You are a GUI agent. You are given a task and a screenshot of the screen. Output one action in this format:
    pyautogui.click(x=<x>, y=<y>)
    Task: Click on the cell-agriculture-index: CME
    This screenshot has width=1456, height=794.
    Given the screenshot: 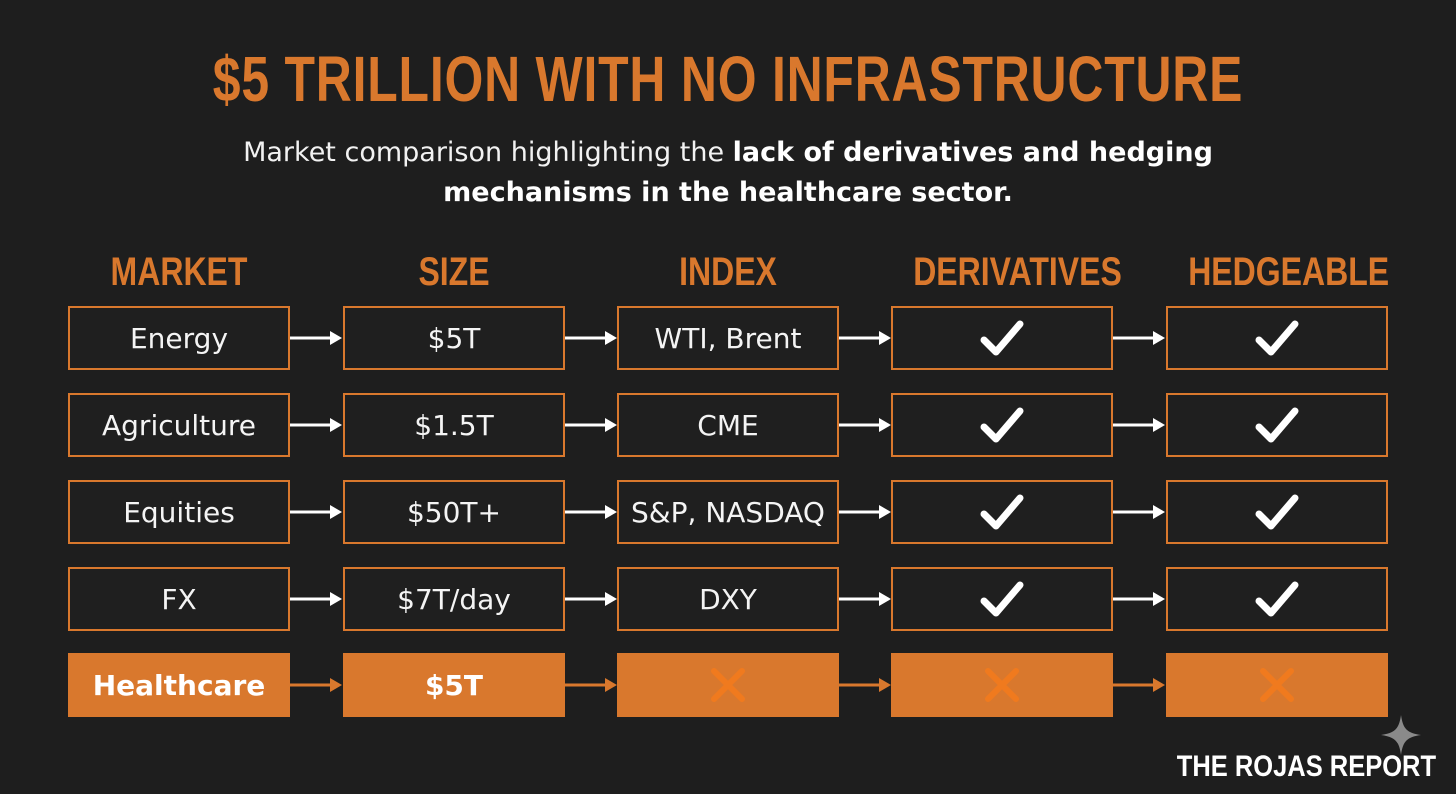 What is the action you would take?
    pyautogui.click(x=728, y=425)
    